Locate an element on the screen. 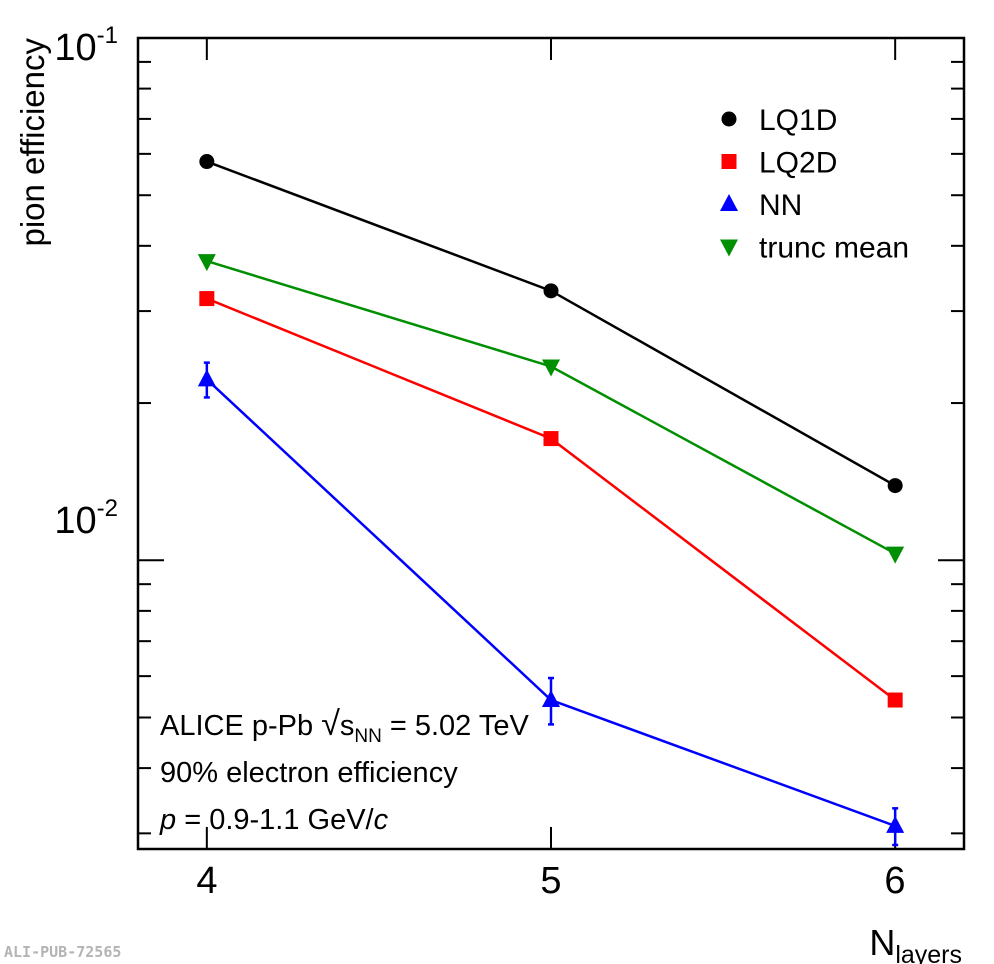  watermark: ALI-PUB-72565 is located at coordinates (62, 952).